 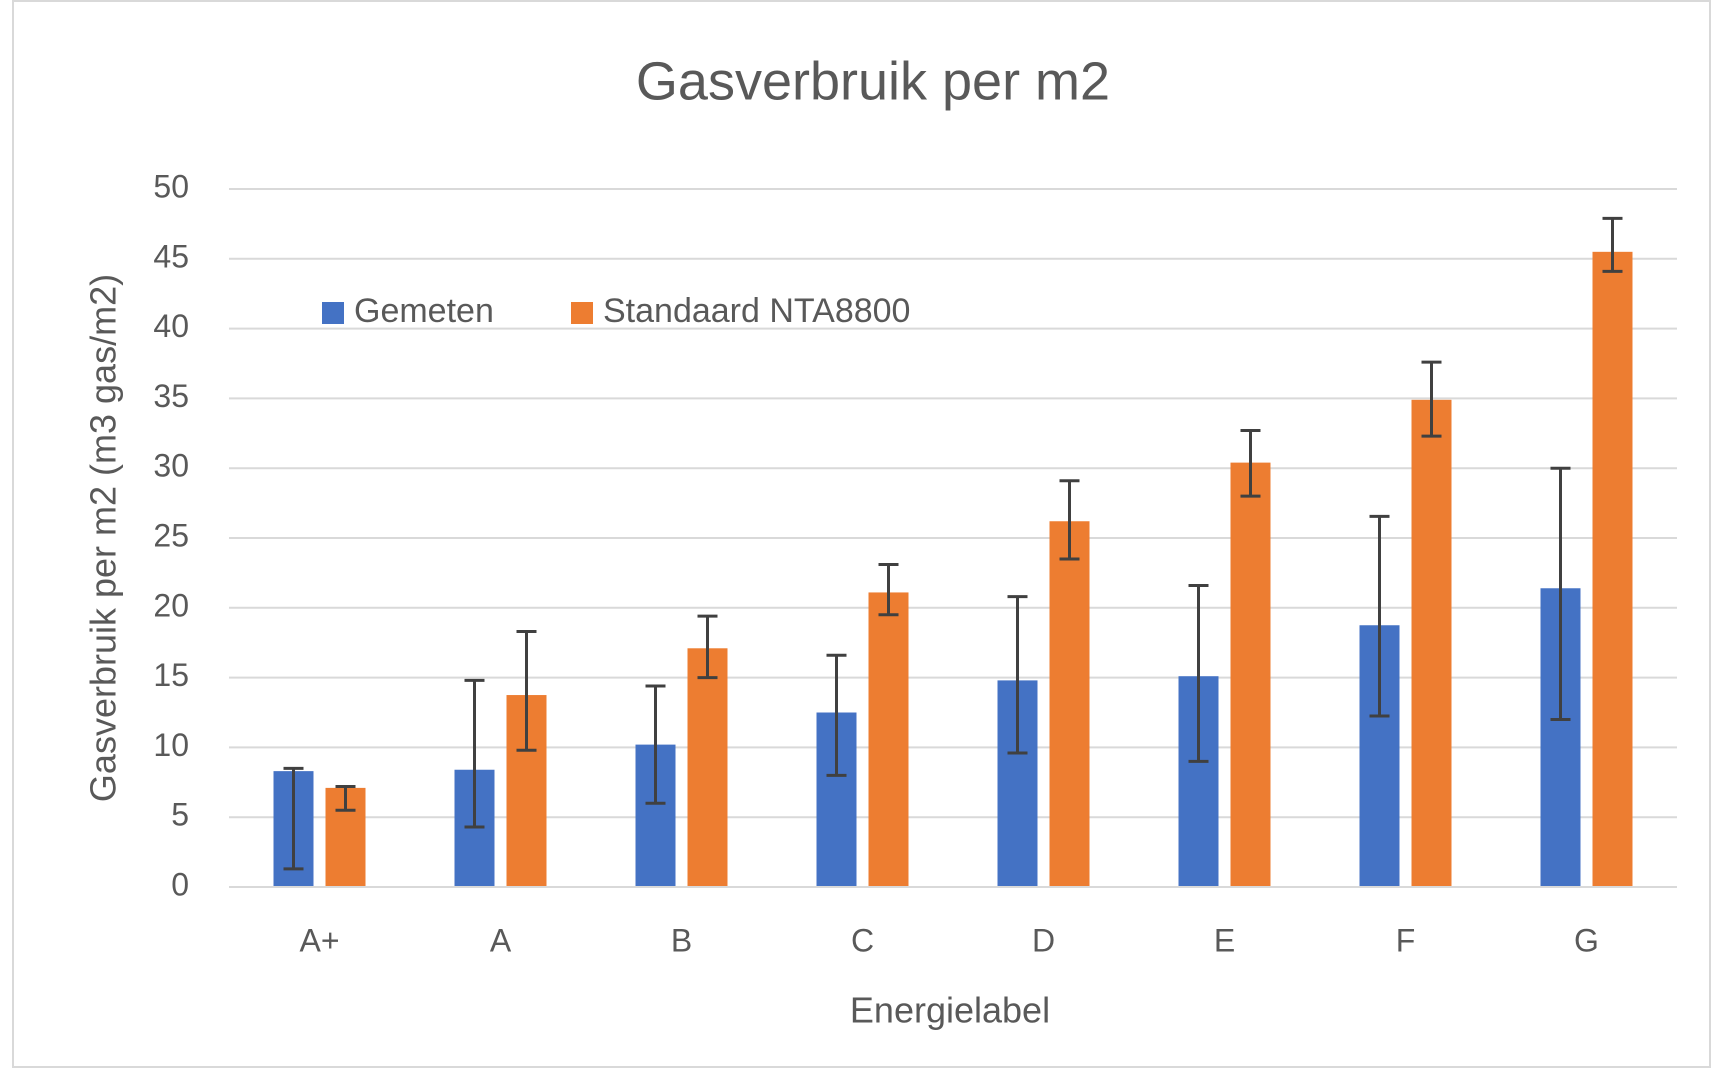 What do you see at coordinates (171, 256) in the screenshot?
I see `y-tick-label: 45` at bounding box center [171, 256].